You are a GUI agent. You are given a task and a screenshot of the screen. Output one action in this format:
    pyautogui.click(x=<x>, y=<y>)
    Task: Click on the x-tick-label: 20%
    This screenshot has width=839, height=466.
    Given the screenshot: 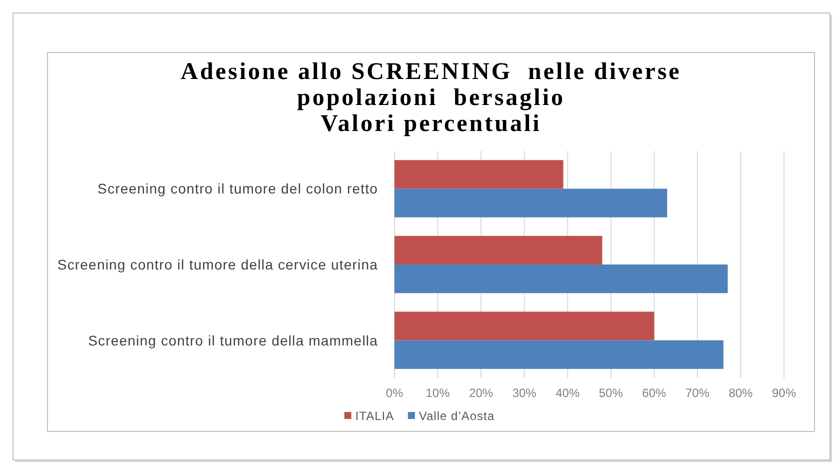 What is the action you would take?
    pyautogui.click(x=481, y=393)
    